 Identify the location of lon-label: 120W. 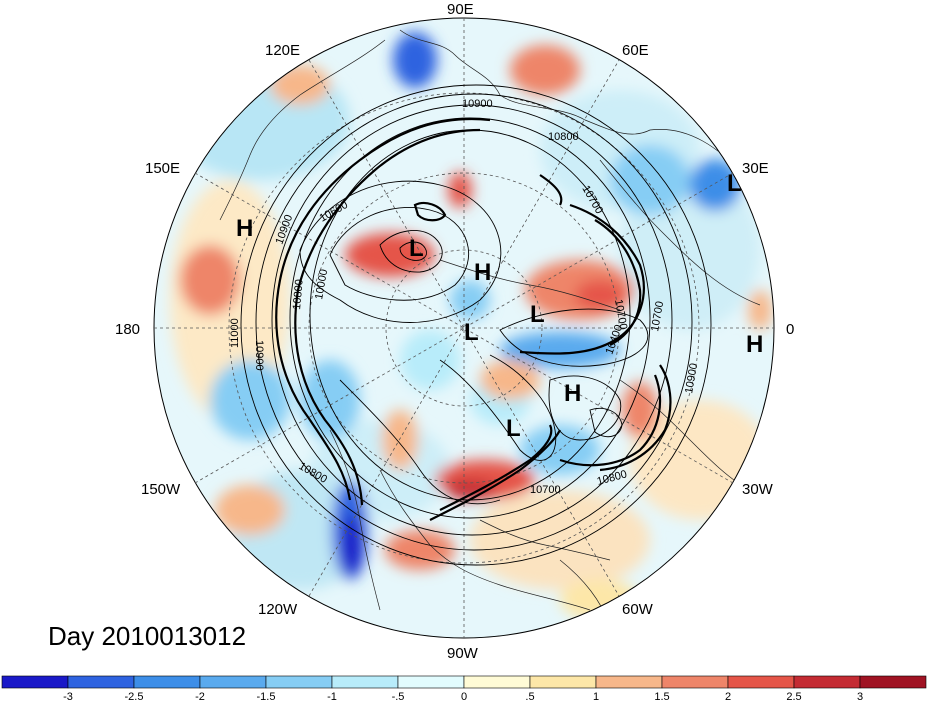
(278, 609).